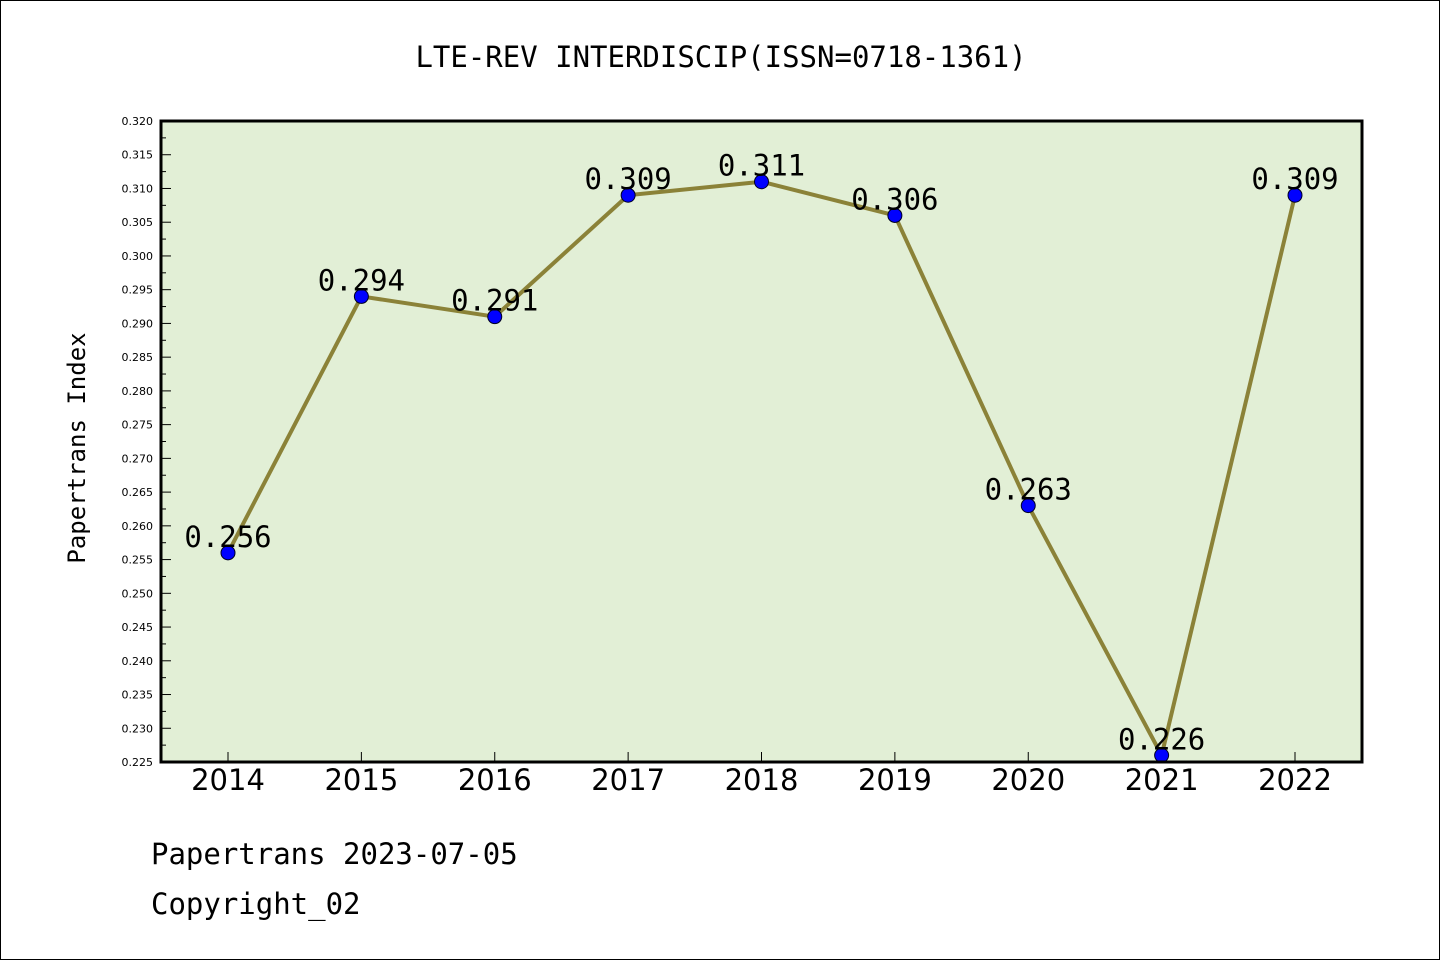 The width and height of the screenshot is (1440, 960). What do you see at coordinates (361, 280) in the screenshot?
I see `data-label: 0.294` at bounding box center [361, 280].